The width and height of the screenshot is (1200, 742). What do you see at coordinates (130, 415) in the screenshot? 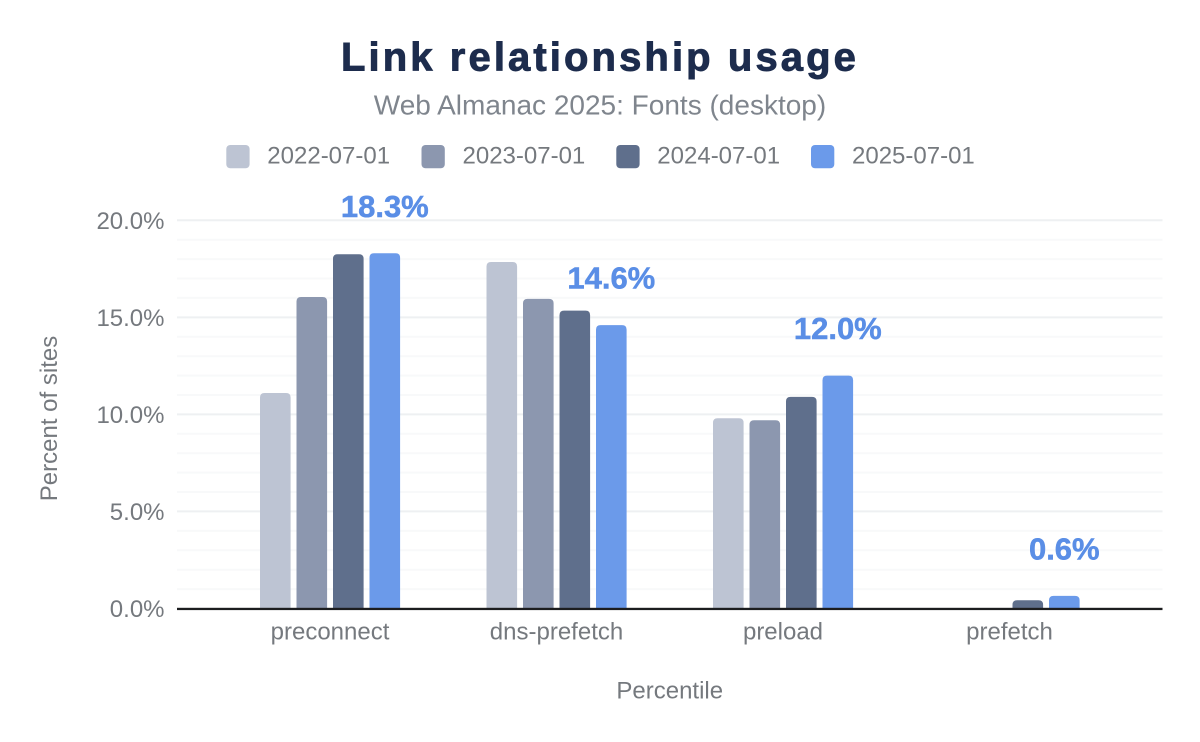
I see `svg-text: 10.0%` at bounding box center [130, 415].